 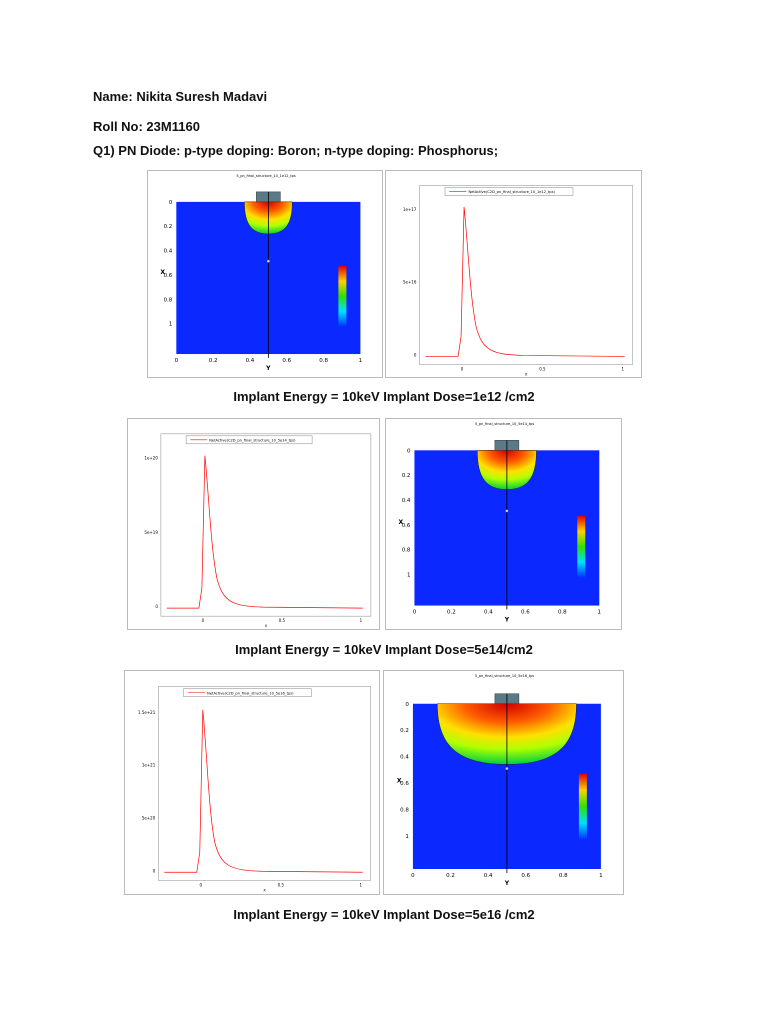 I want to click on plot-title: 5_pn_final_structure_10_5e16_tps, so click(x=504, y=676).